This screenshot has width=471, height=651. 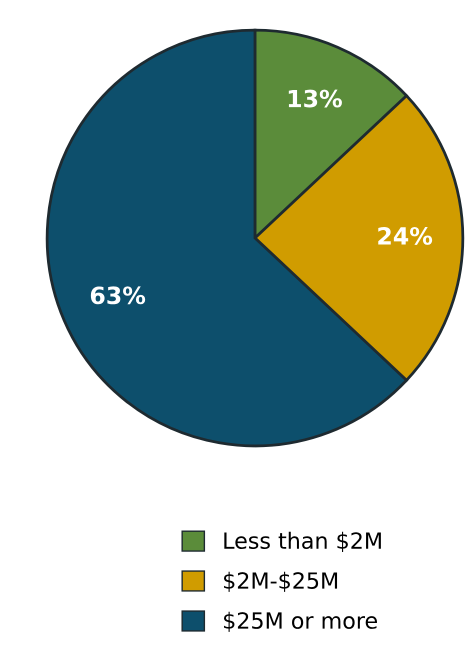 I want to click on legend-label: $25M or more, so click(x=300, y=622).